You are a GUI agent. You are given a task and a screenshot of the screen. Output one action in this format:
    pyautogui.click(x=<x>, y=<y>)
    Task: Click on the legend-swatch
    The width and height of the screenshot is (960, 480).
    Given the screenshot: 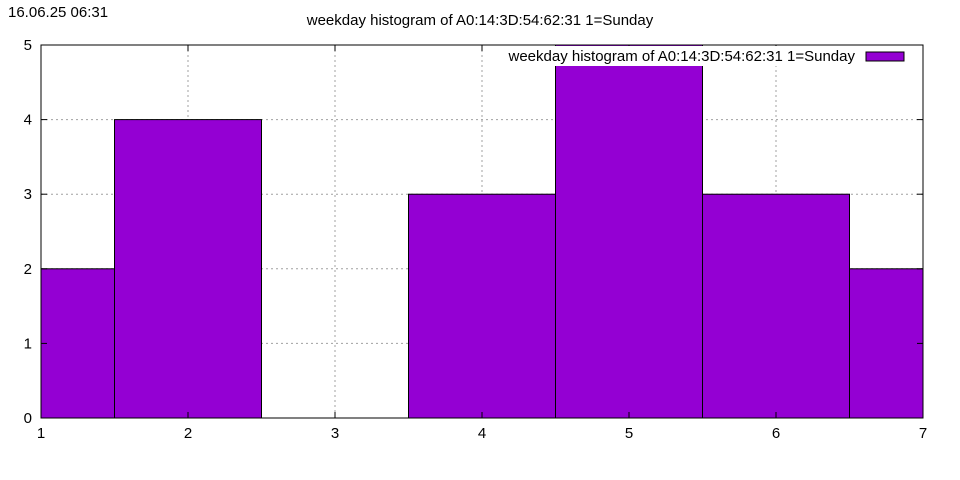 What is the action you would take?
    pyautogui.click(x=885, y=56)
    